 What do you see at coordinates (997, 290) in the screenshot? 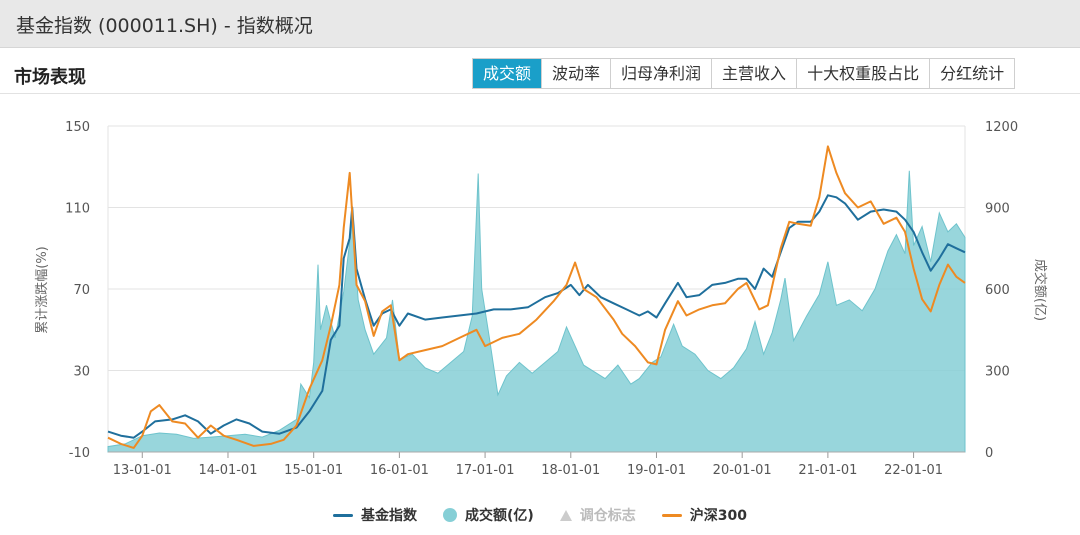
I see `y-tick-label-right: 600` at bounding box center [997, 290].